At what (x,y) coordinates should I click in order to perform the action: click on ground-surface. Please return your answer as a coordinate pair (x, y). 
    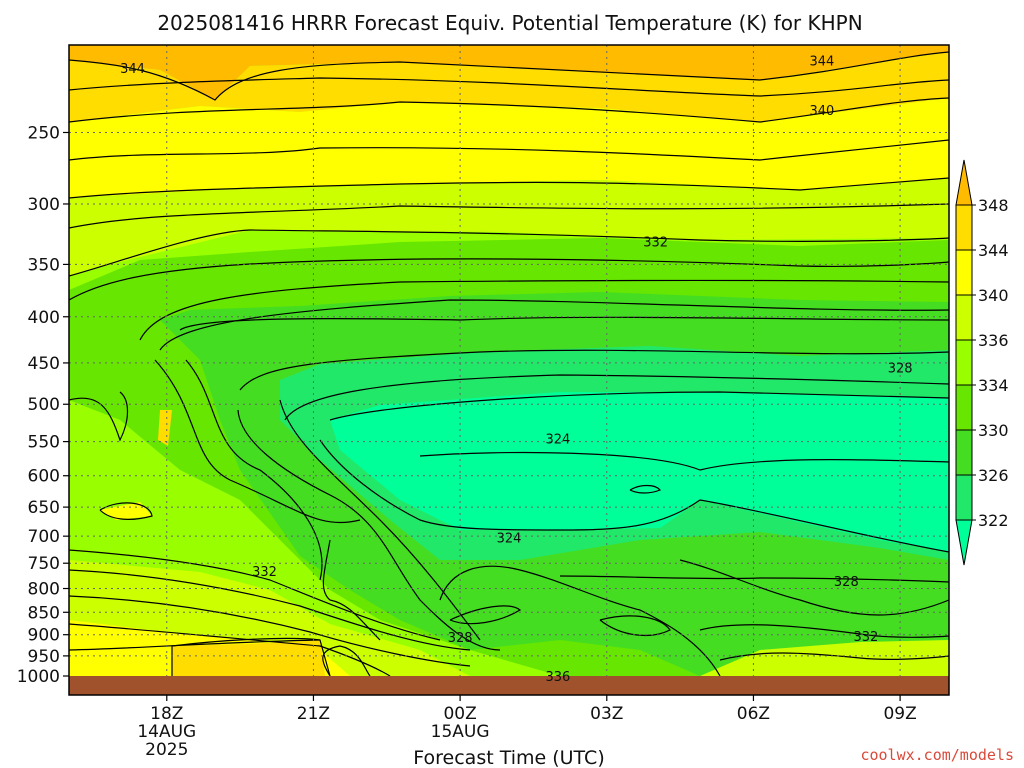
    Looking at the image, I should click on (509, 685).